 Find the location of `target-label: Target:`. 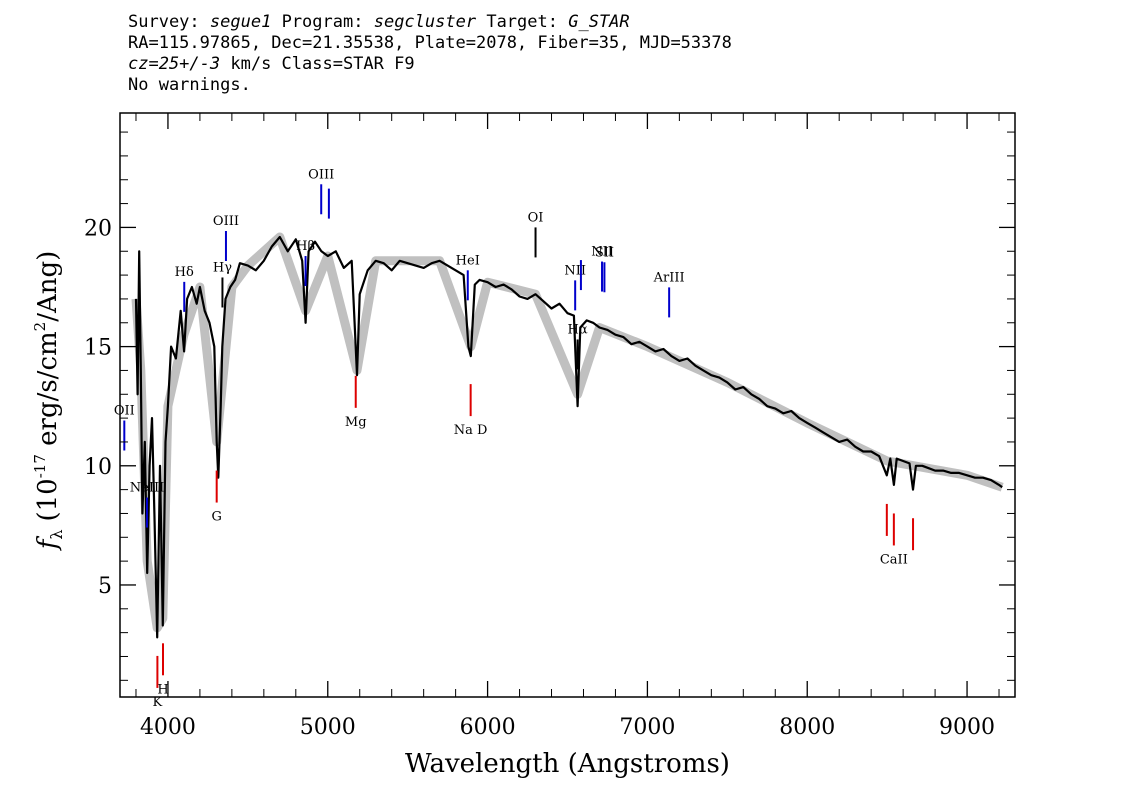

target-label: Target: is located at coordinates (522, 22).